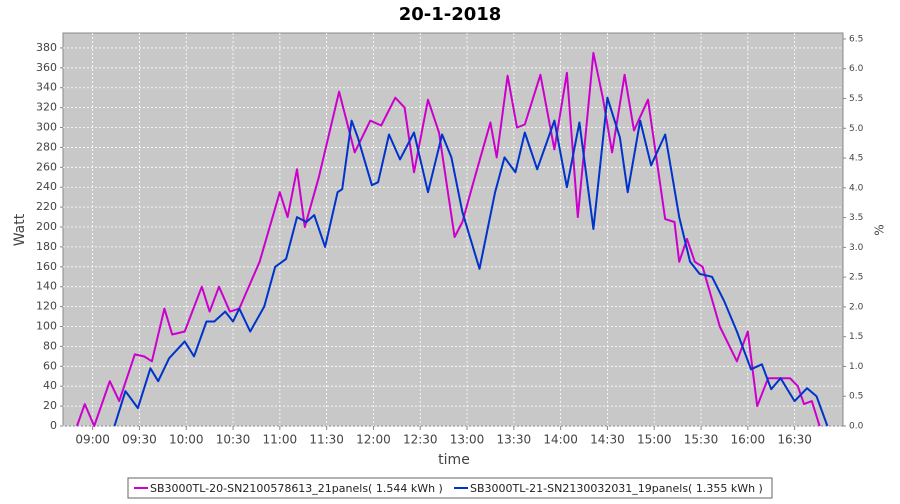 The height and width of the screenshot is (504, 900). What do you see at coordinates (748, 440) in the screenshot?
I see `x-tick-label: 16:00` at bounding box center [748, 440].